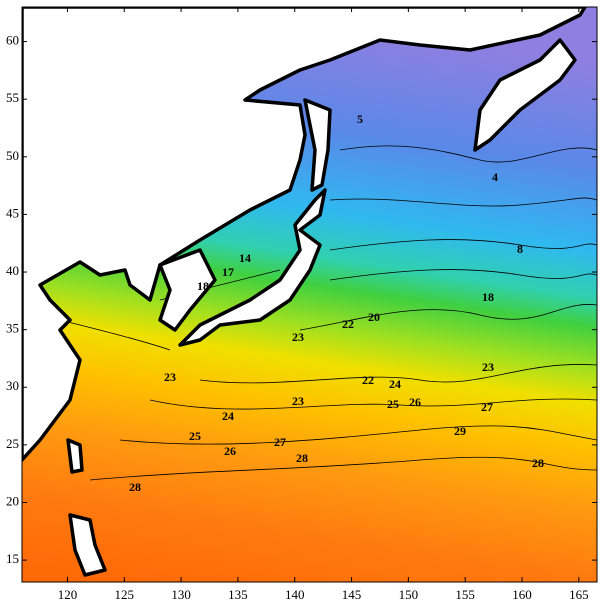 Image resolution: width=604 pixels, height=605 pixels. I want to click on y-tick-label: 35, so click(12, 328).